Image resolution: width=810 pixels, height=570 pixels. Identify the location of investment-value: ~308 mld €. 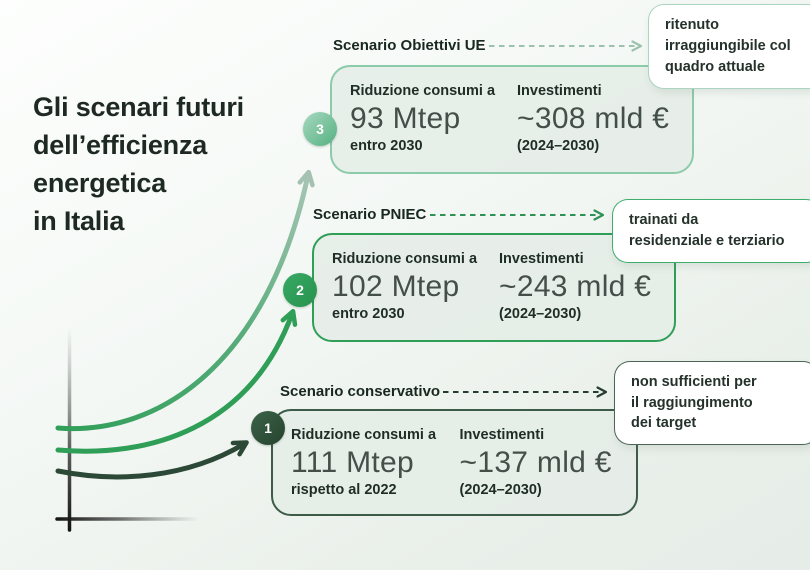
(593, 118).